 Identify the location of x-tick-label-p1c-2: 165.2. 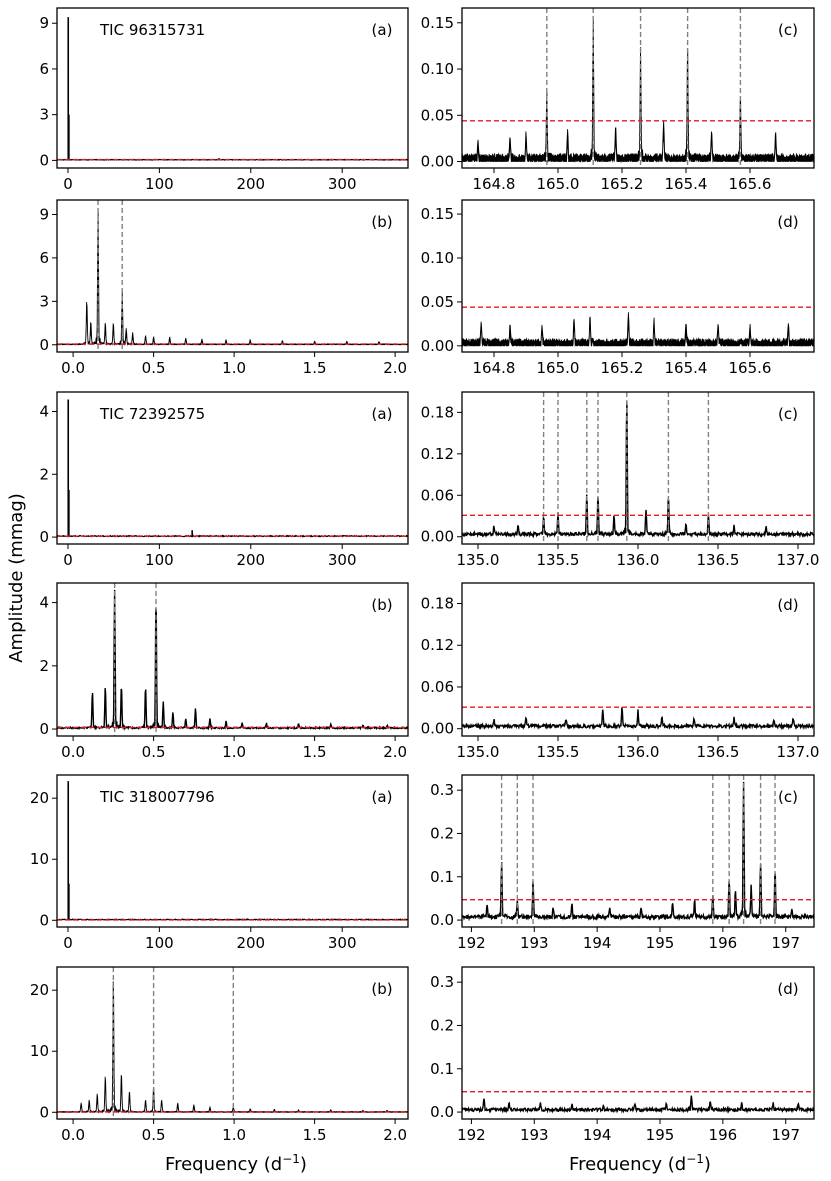
(622, 184).